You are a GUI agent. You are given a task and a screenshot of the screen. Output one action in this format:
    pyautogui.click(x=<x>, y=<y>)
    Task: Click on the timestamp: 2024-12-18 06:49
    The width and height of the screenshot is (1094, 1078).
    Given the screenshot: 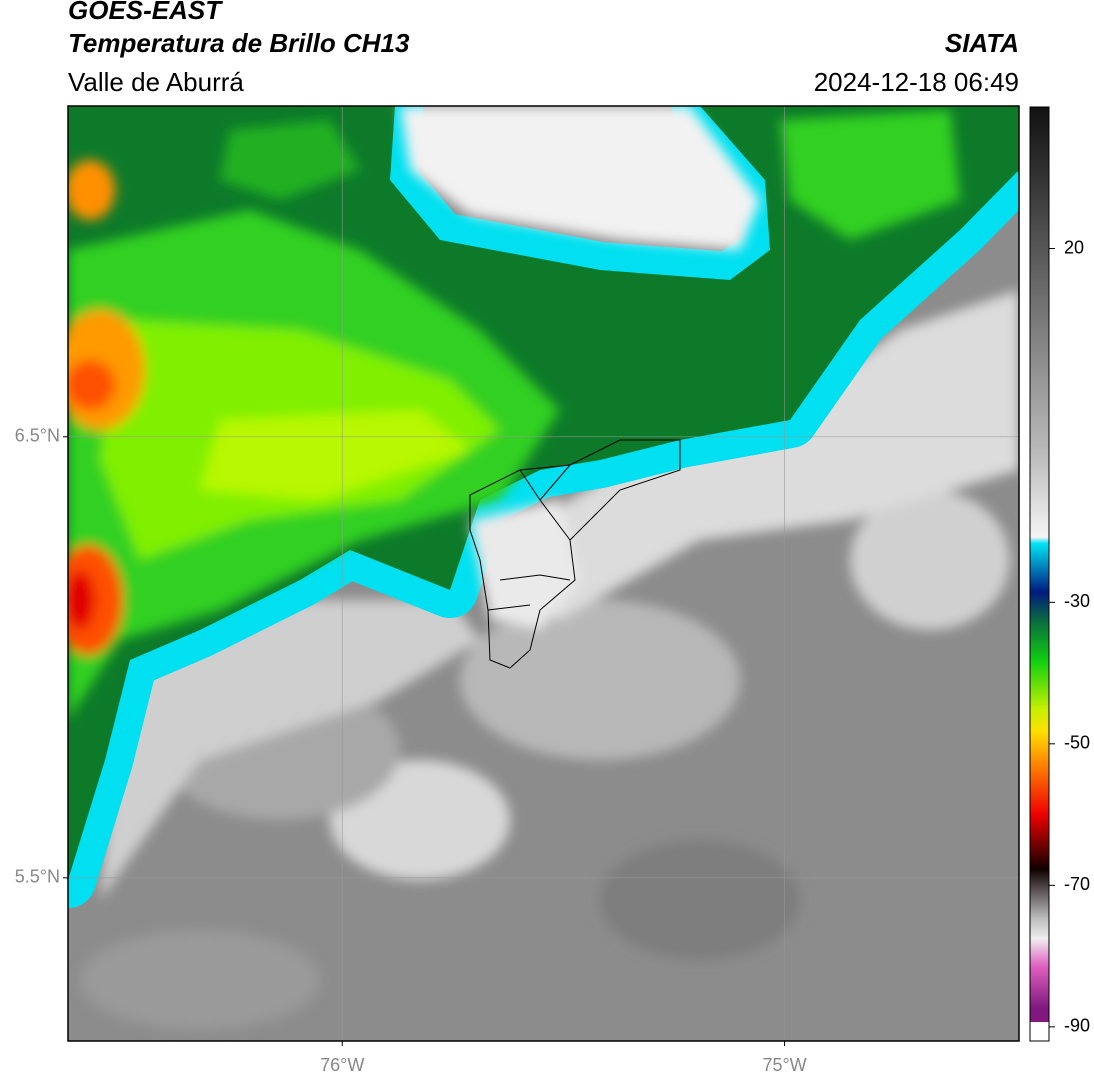 What is the action you would take?
    pyautogui.click(x=916, y=82)
    